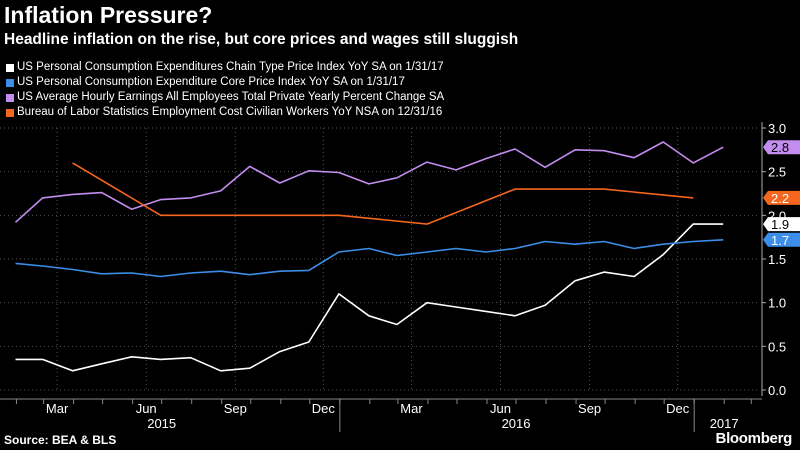 This screenshot has width=800, height=450. I want to click on value-tag-label: 2.8, so click(780, 147).